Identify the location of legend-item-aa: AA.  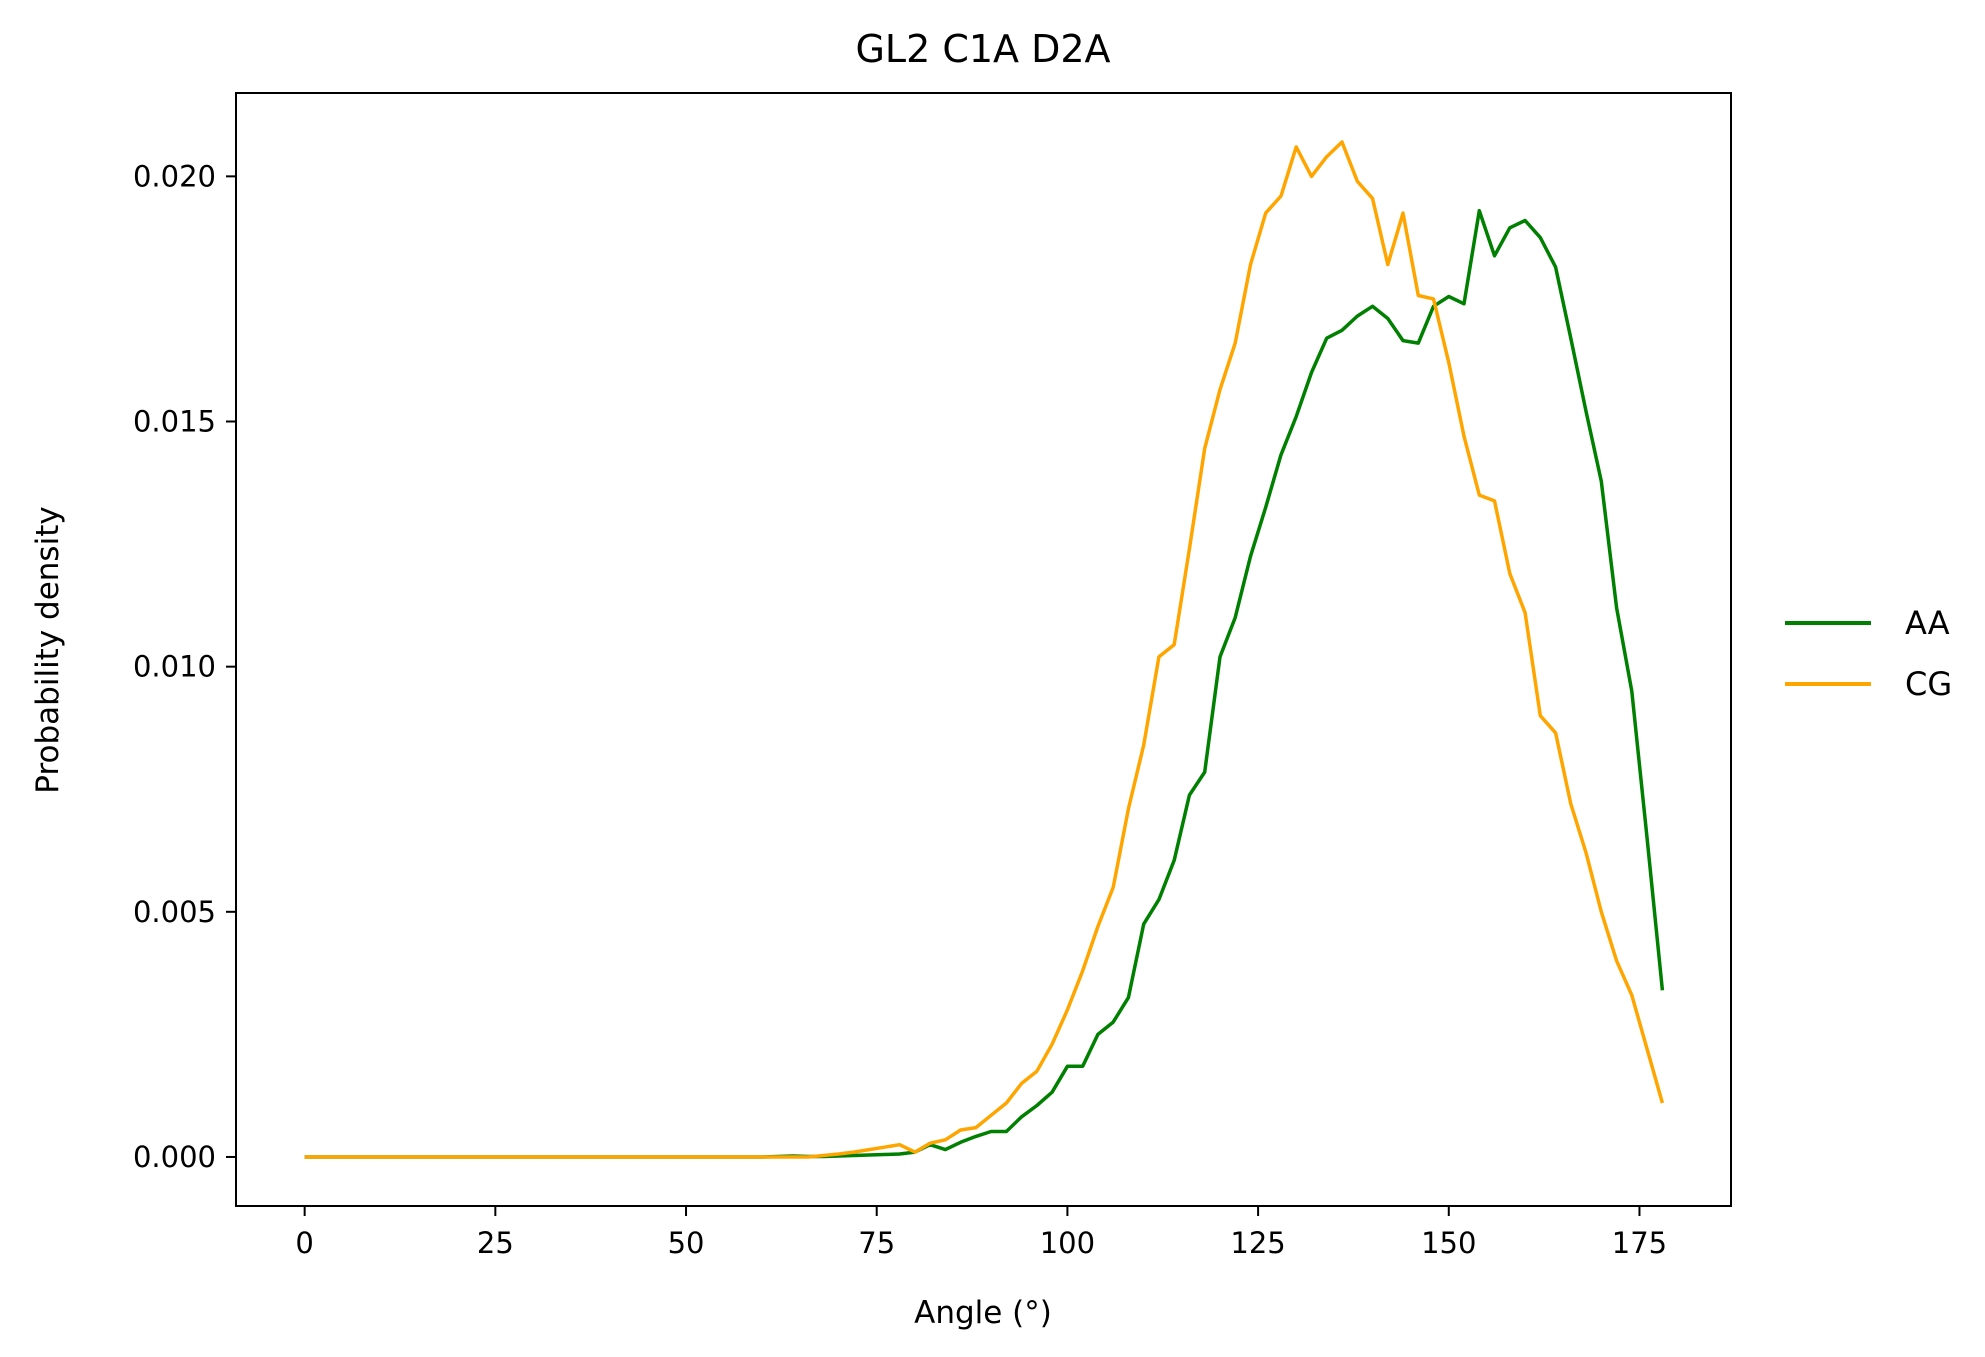
(1867, 623).